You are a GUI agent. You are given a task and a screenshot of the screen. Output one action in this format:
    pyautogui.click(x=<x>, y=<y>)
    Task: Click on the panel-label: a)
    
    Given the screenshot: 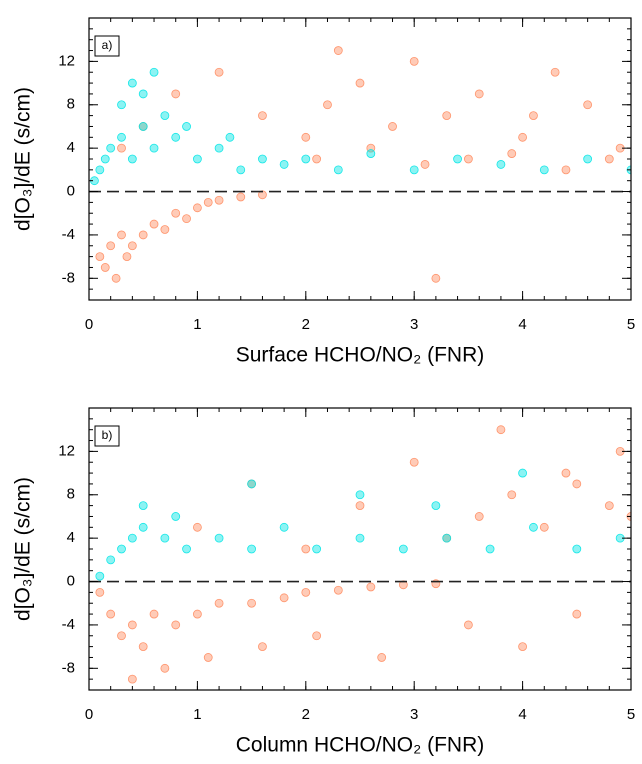 What is the action you would take?
    pyautogui.click(x=107, y=45)
    